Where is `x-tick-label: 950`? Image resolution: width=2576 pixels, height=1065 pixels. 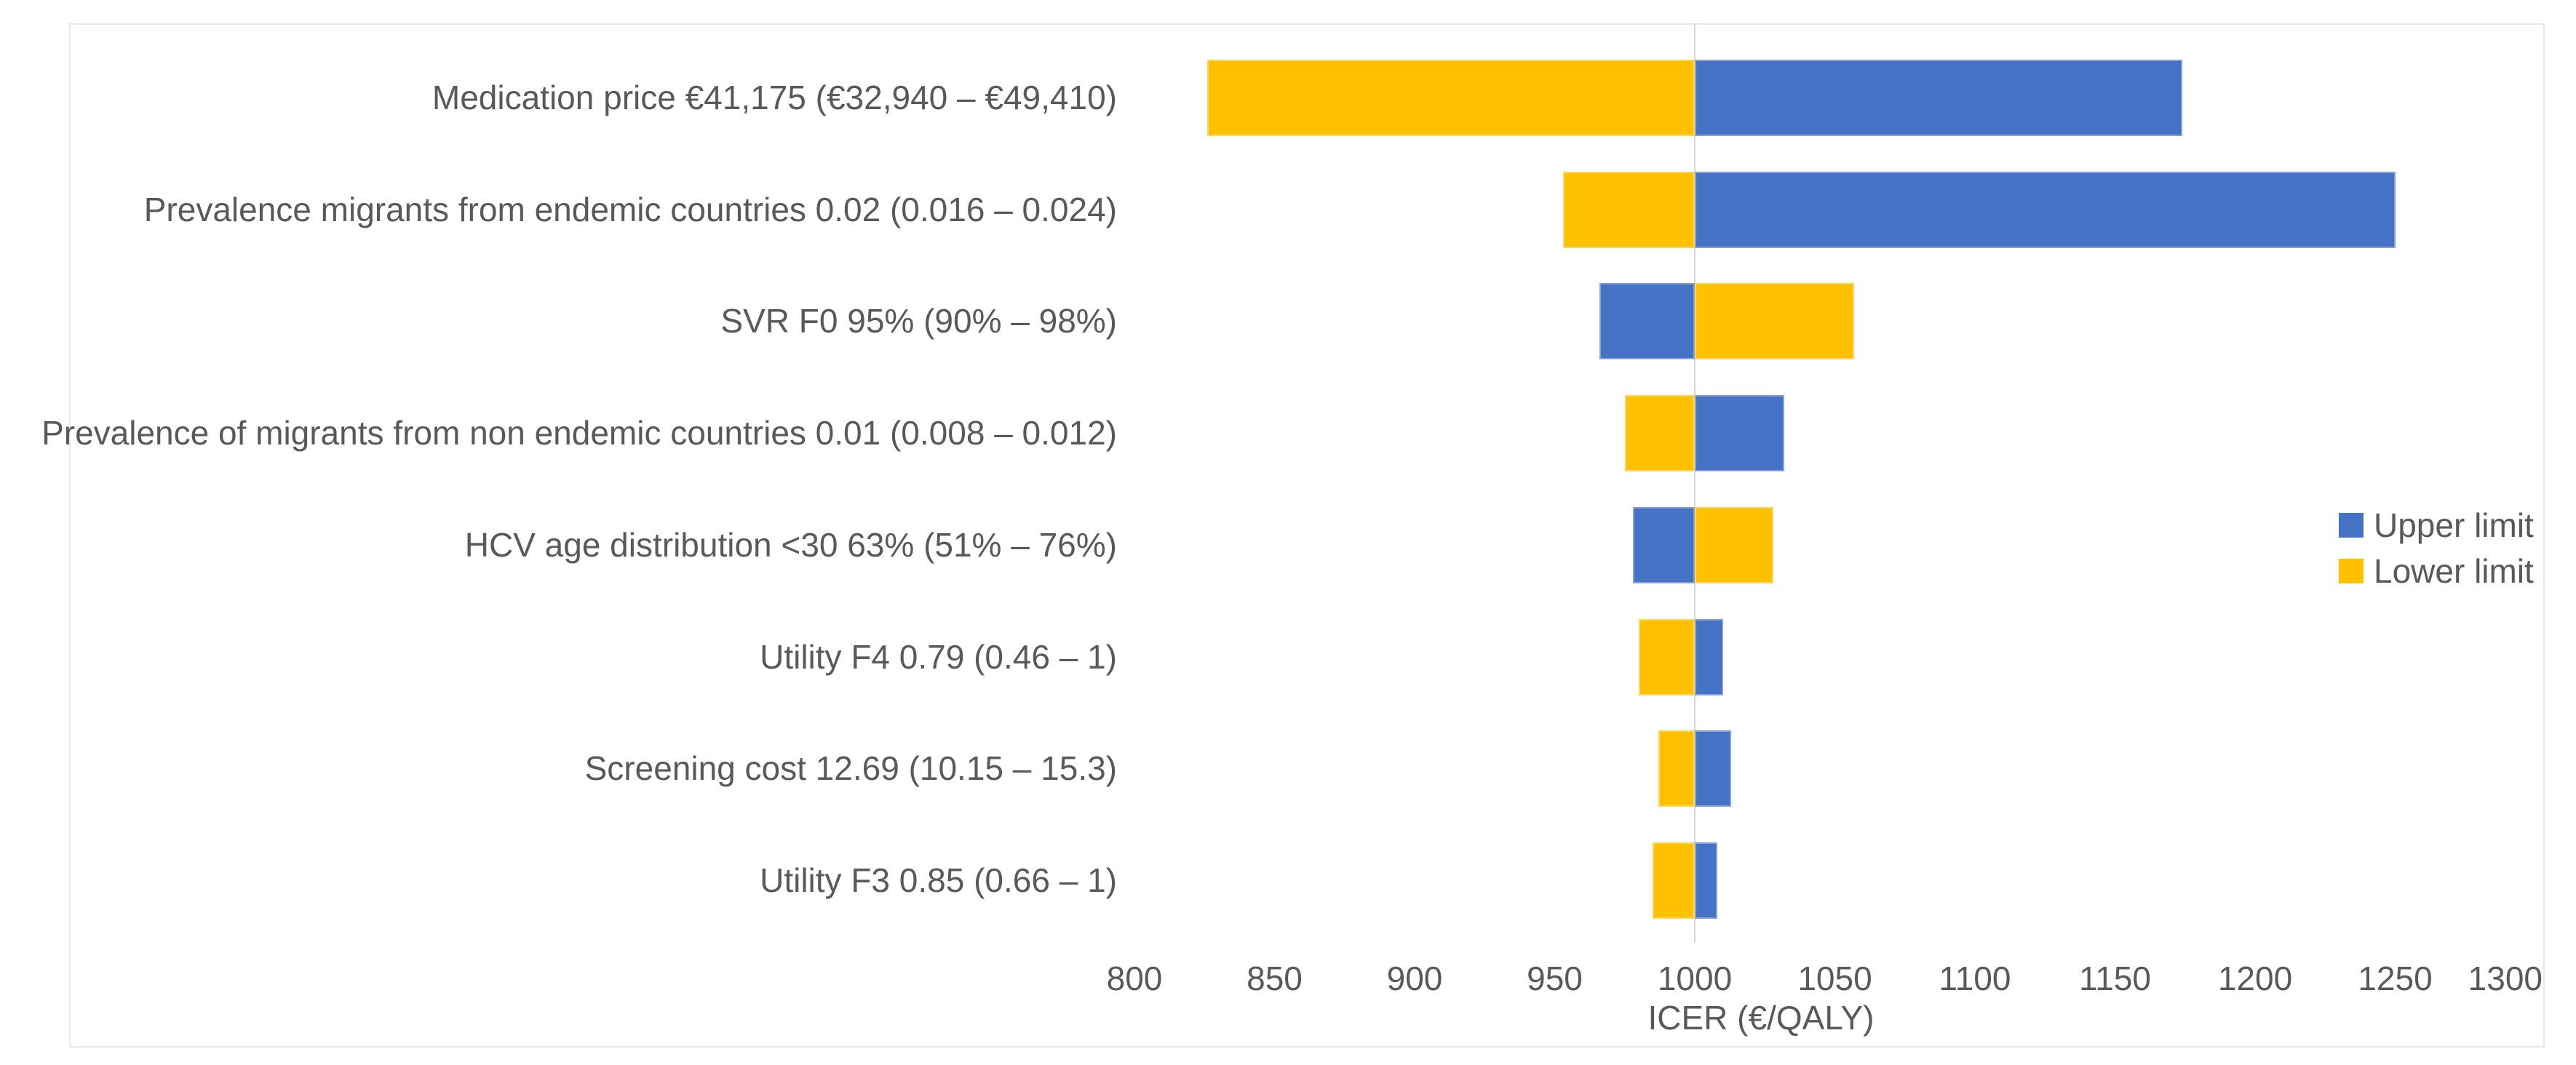
x-tick-label: 950 is located at coordinates (1555, 978).